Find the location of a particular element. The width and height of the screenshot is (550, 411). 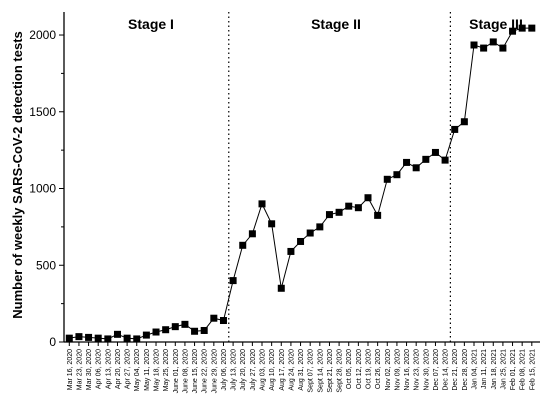

x-tick-label: May 25, 2020 is located at coordinates (166, 370).